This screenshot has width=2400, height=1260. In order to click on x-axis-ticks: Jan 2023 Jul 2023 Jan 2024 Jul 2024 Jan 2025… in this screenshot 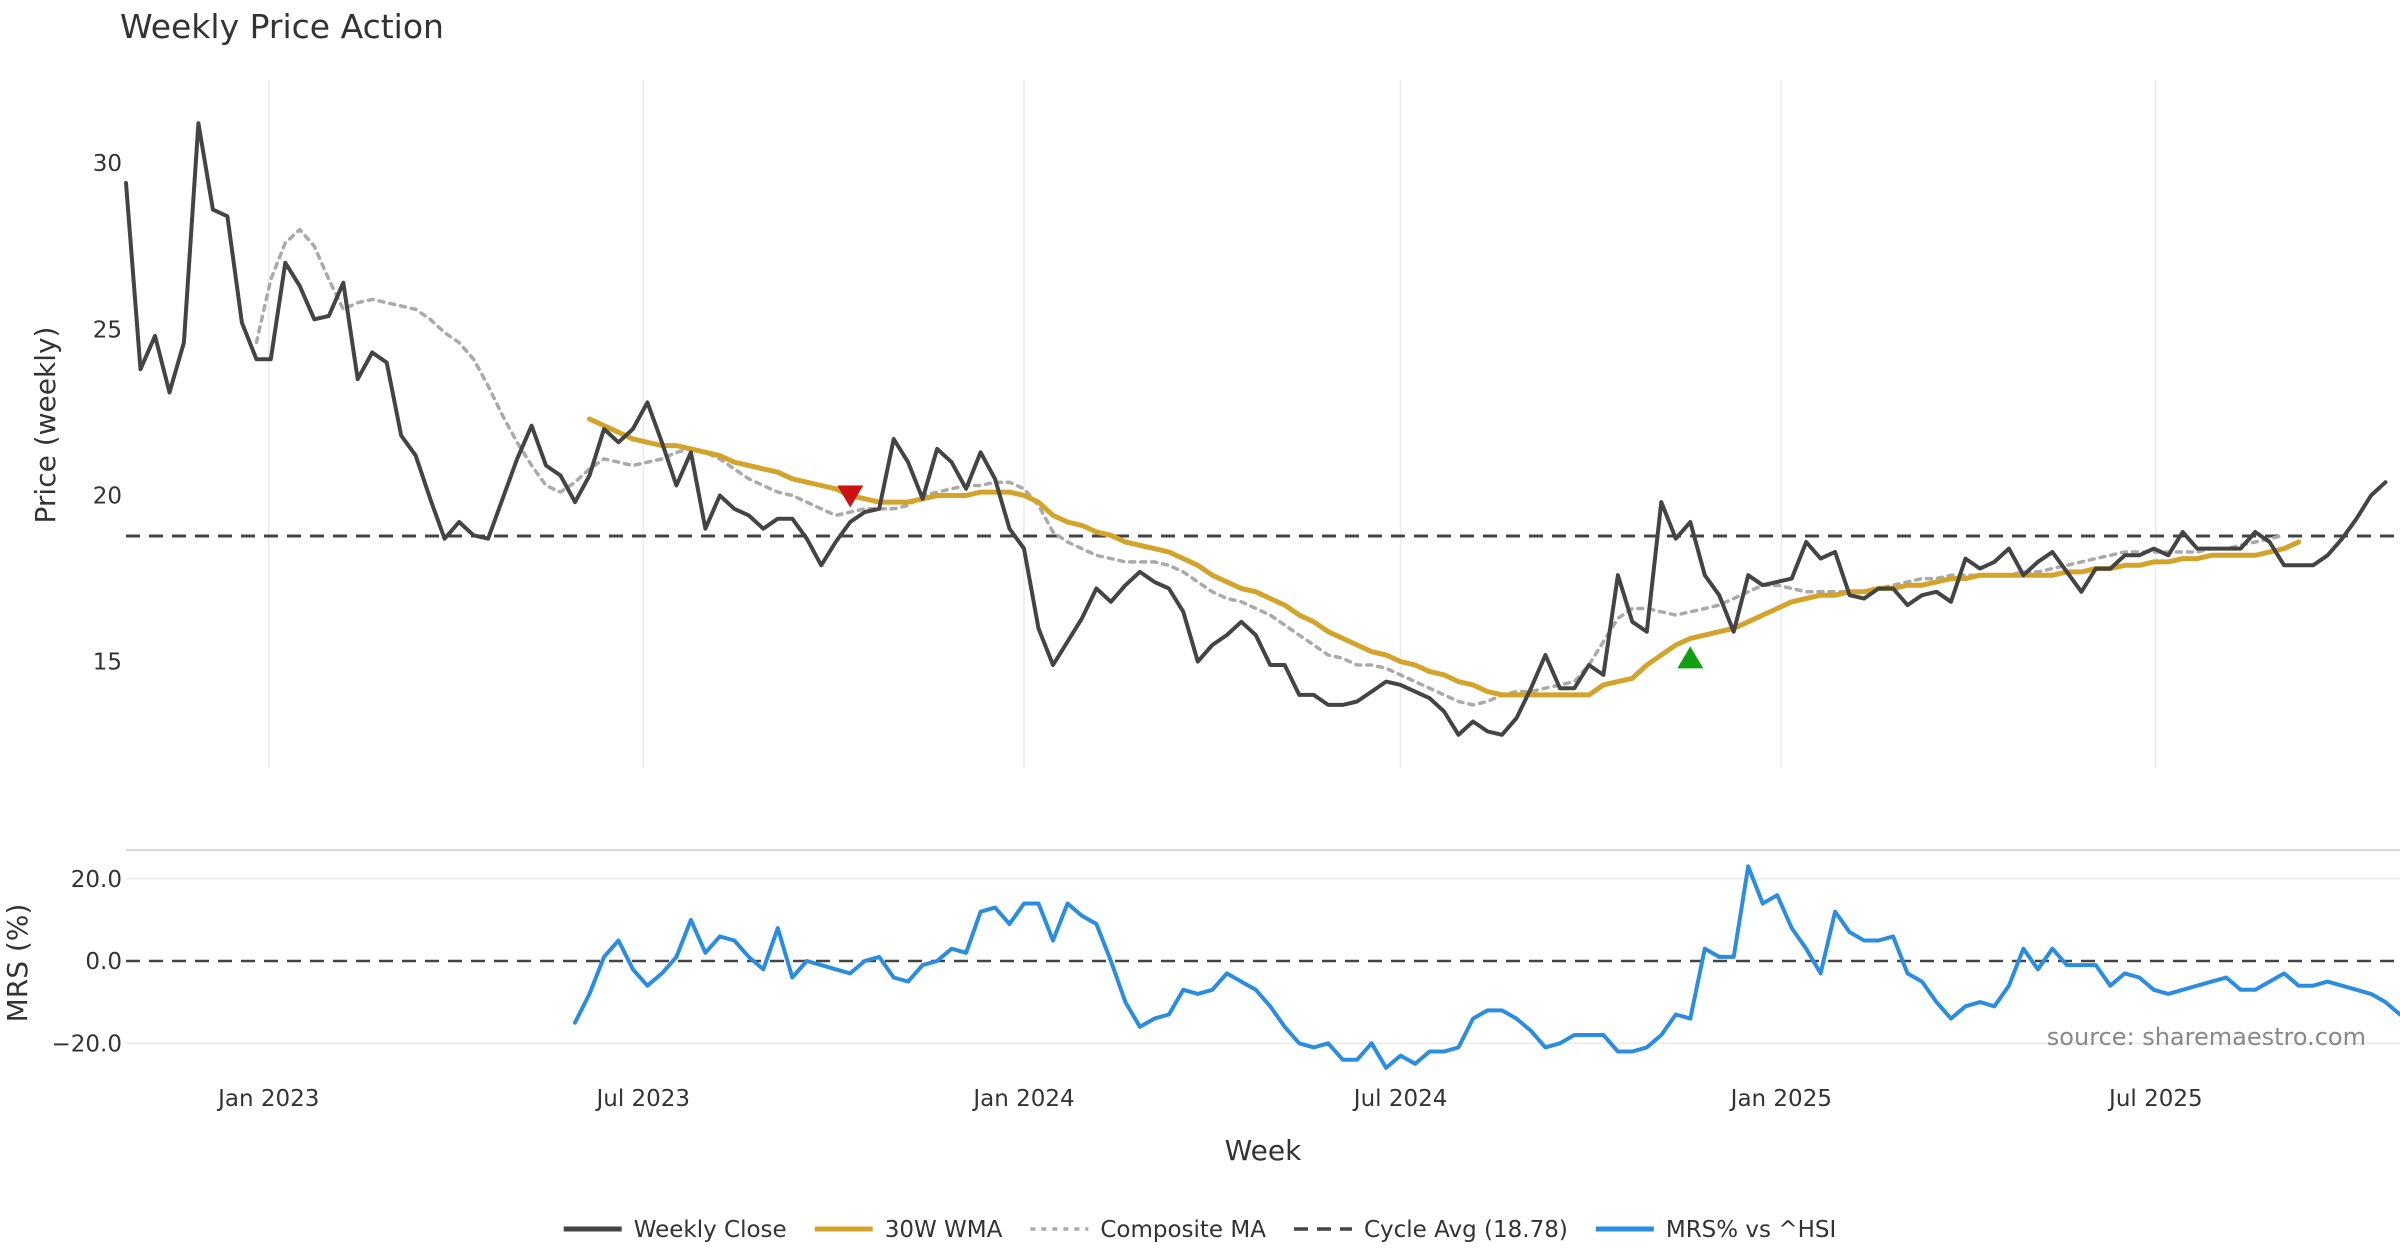, I will do `click(1209, 1099)`.